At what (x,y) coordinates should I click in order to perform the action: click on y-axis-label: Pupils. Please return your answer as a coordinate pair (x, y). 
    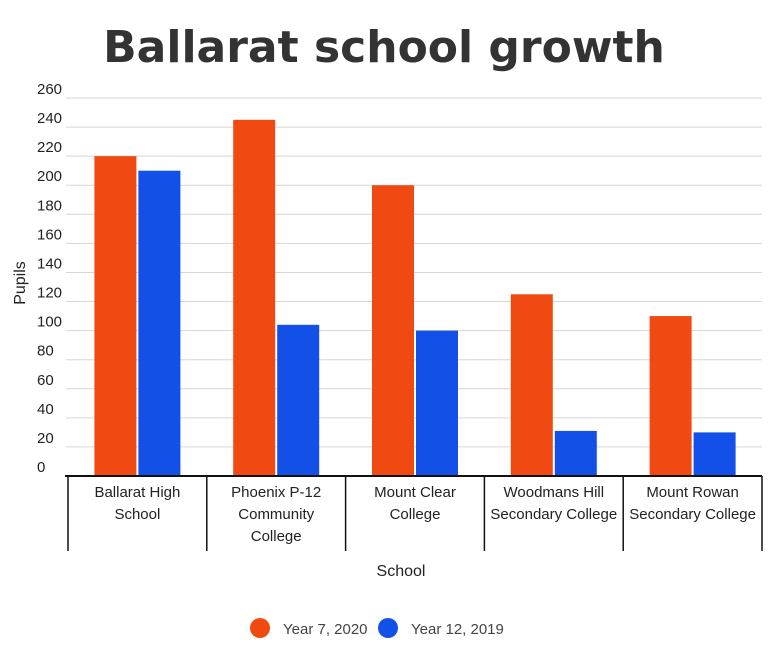
    Looking at the image, I should click on (20, 283).